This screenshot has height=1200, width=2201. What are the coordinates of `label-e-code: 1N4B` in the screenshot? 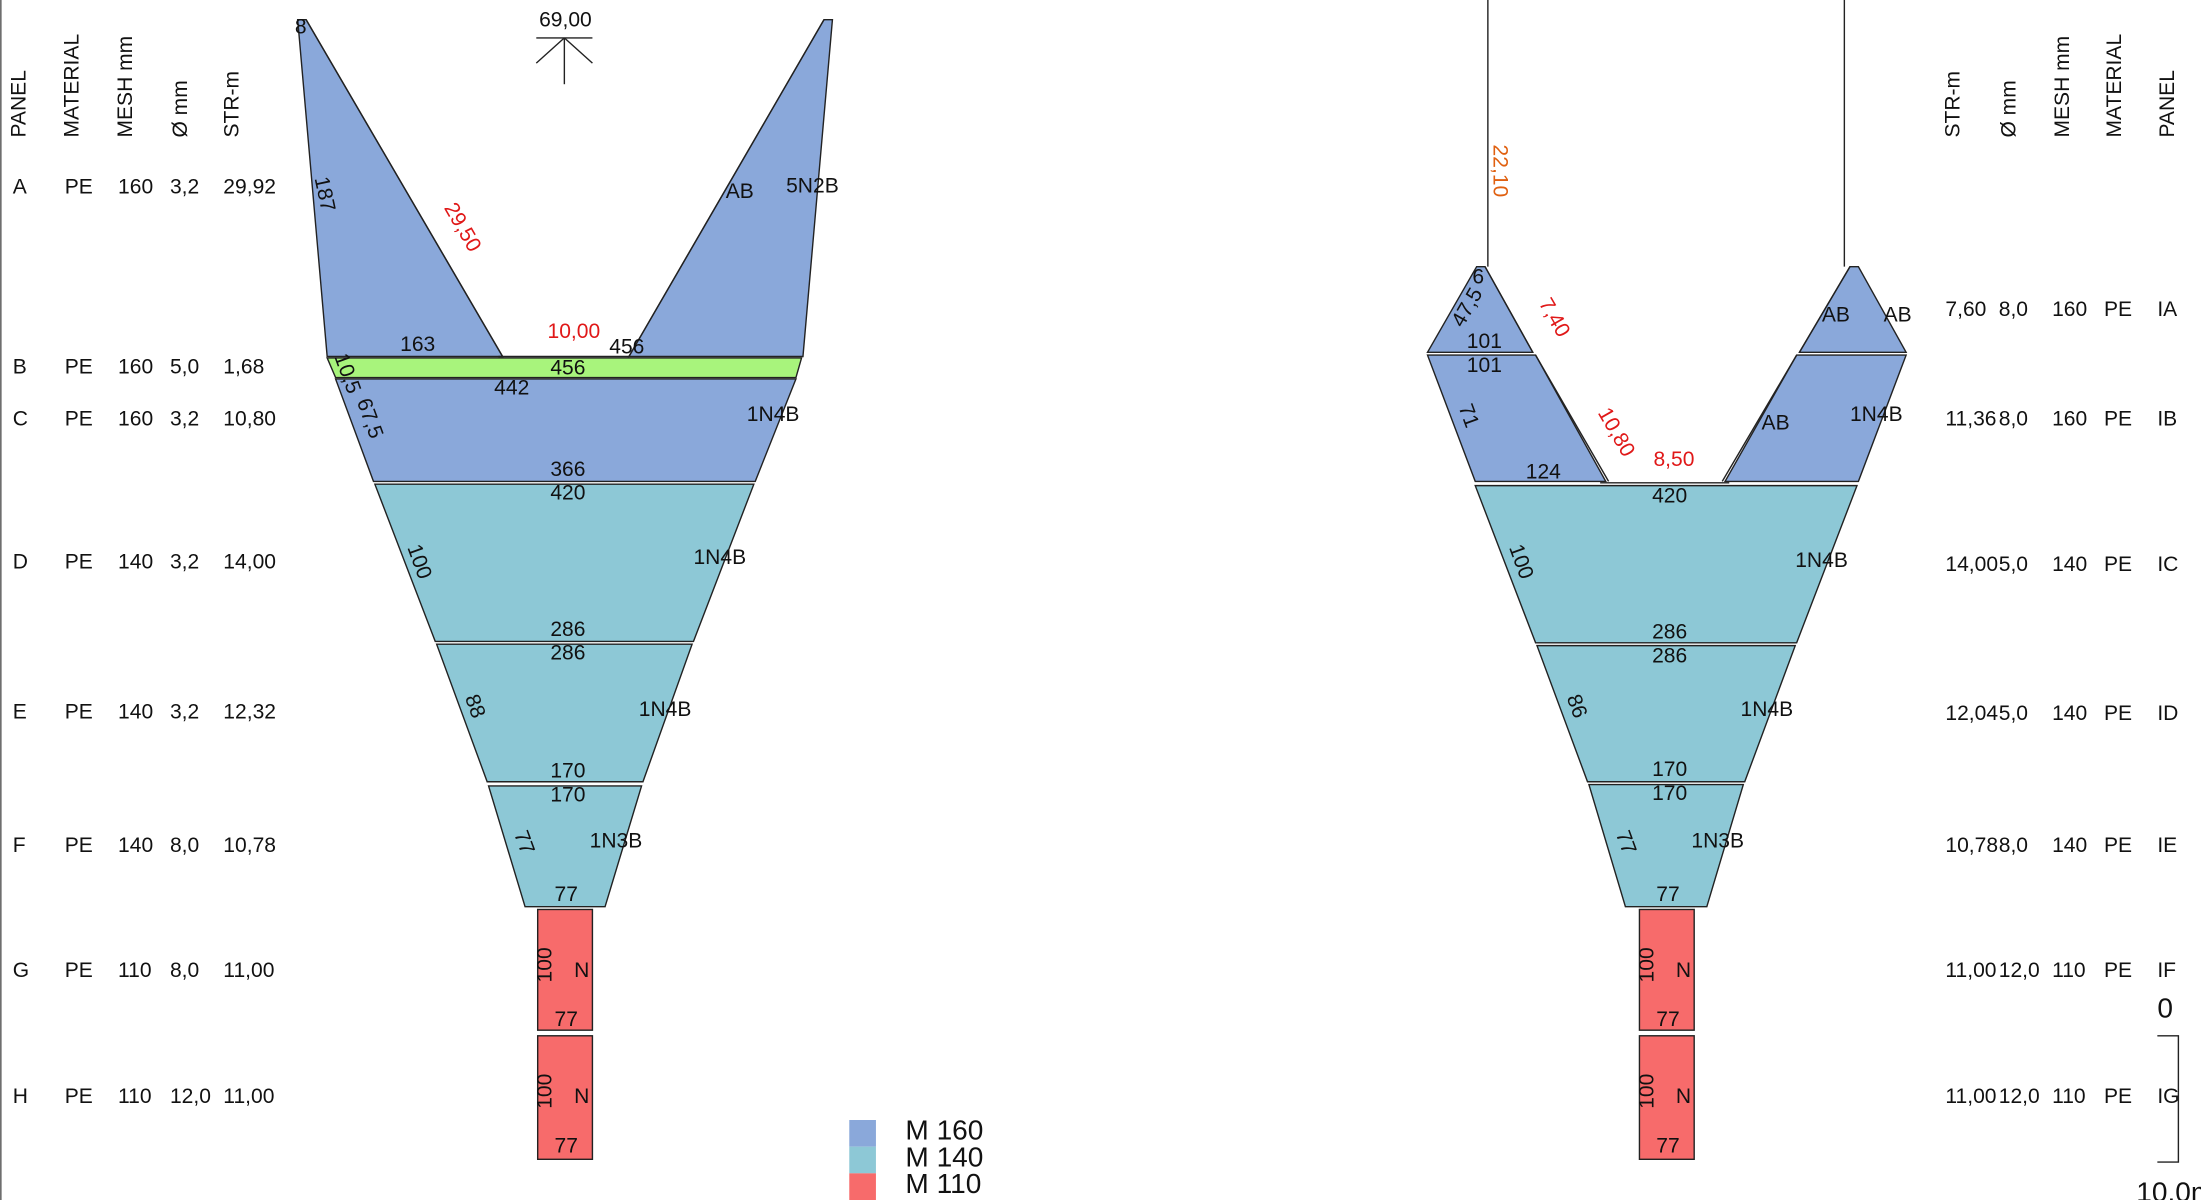 It's located at (665, 709).